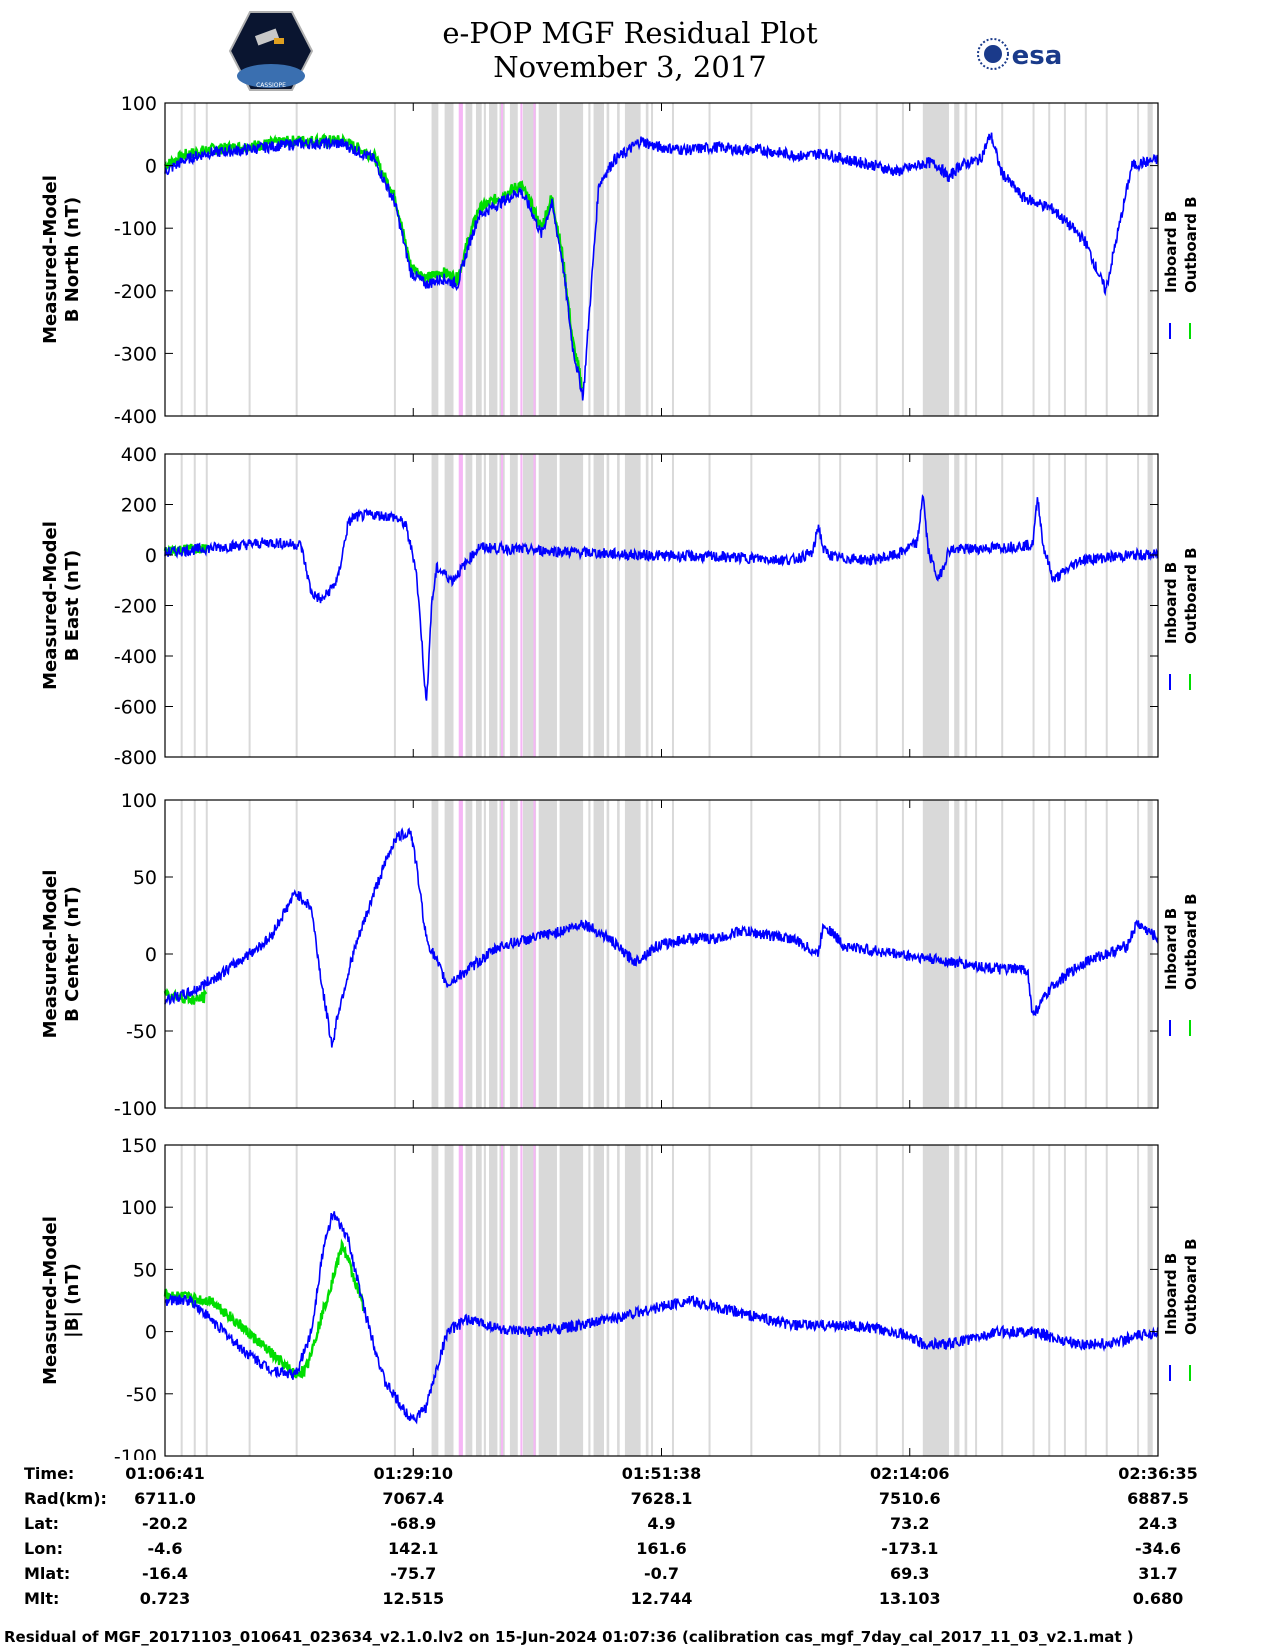 Image resolution: width=1275 pixels, height=1650 pixels. I want to click on orbit-row: Mlat: -16.4 -75.7 -0.7 69.3 31.7, so click(637, 1576).